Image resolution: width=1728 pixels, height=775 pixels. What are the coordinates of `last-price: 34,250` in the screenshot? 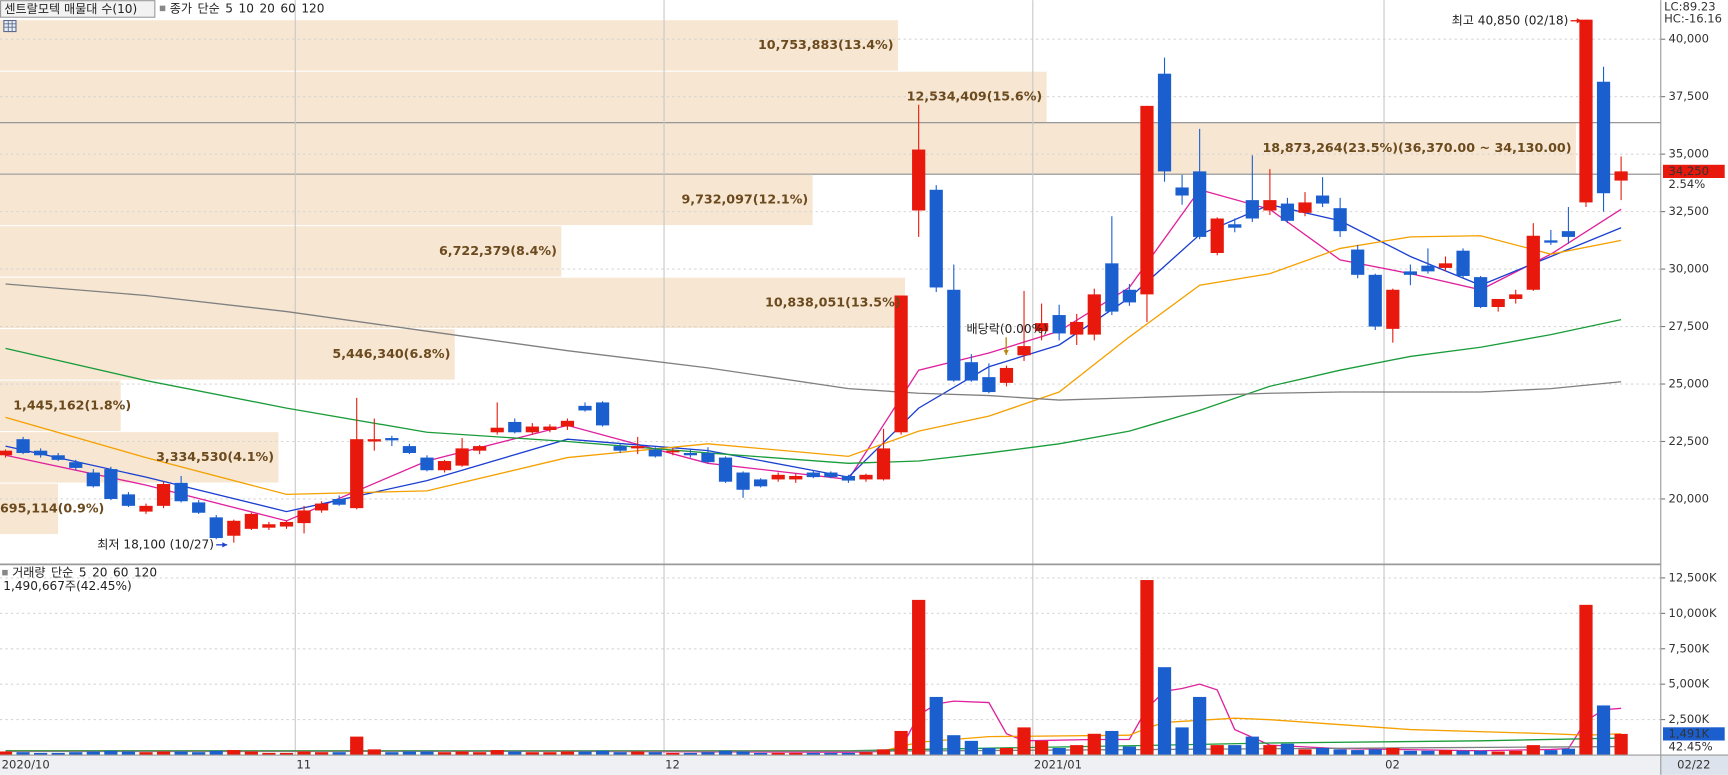 It's located at (1688, 171).